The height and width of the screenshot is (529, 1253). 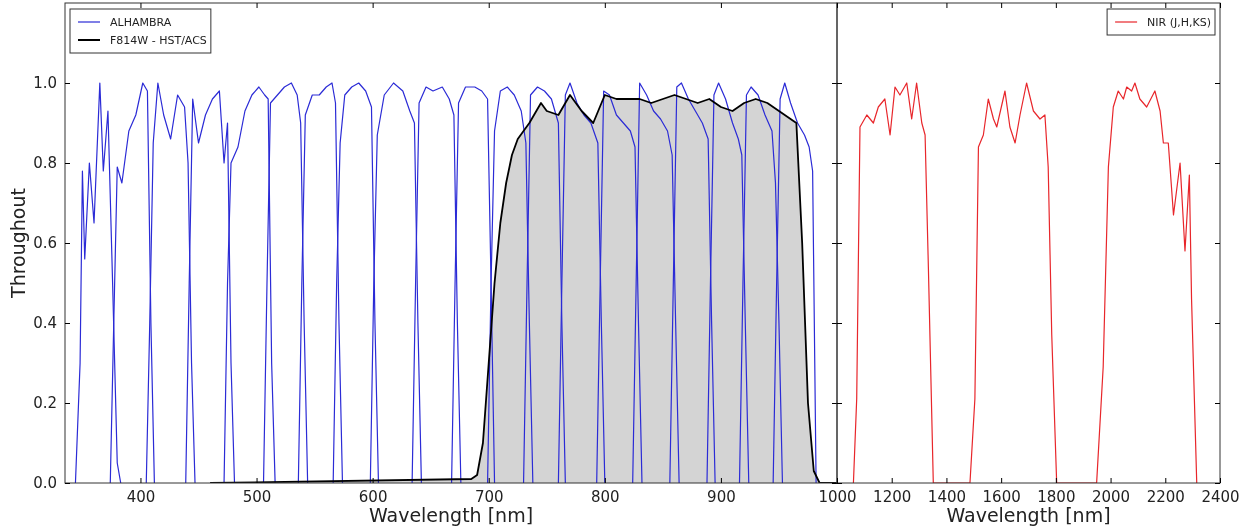 What do you see at coordinates (837, 496) in the screenshot?
I see `x-tick-label: 1000` at bounding box center [837, 496].